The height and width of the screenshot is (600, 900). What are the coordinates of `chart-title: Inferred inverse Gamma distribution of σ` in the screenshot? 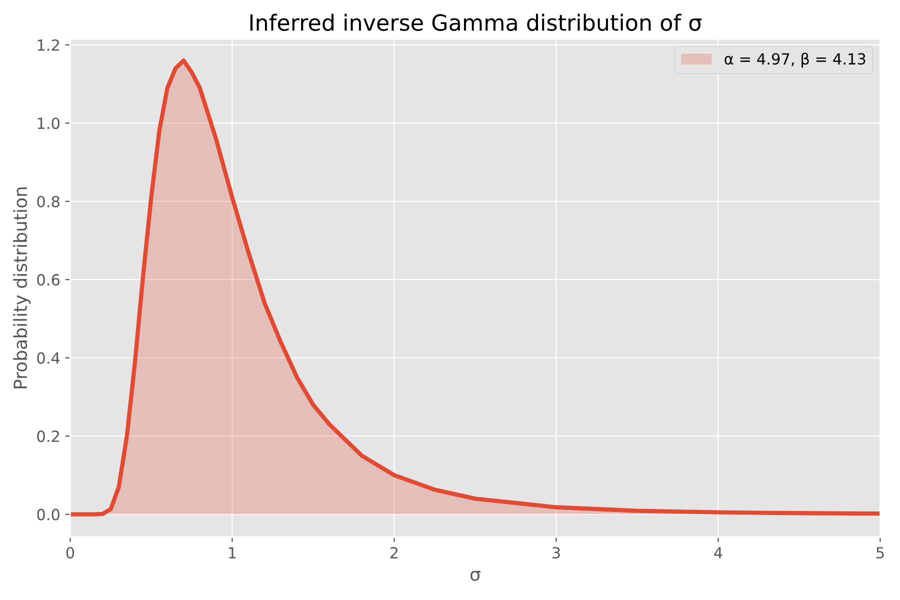 It's located at (476, 22).